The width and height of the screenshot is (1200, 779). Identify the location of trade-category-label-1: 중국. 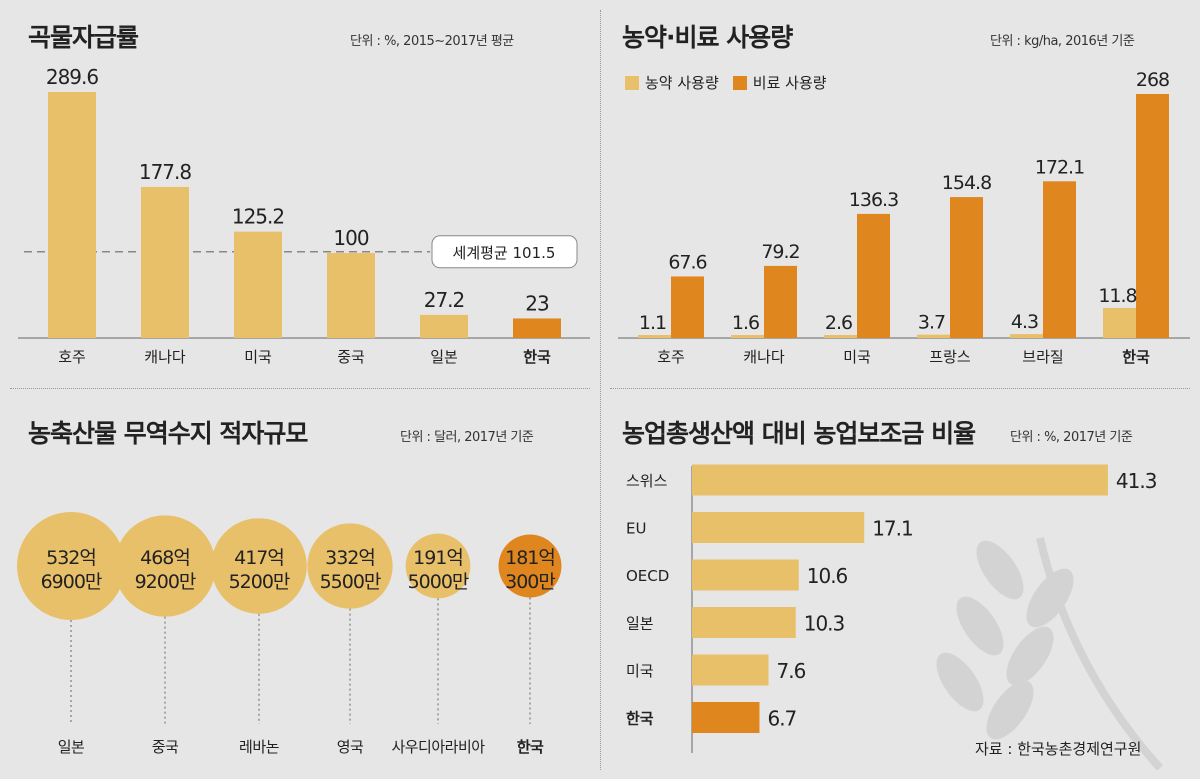
(165, 747).